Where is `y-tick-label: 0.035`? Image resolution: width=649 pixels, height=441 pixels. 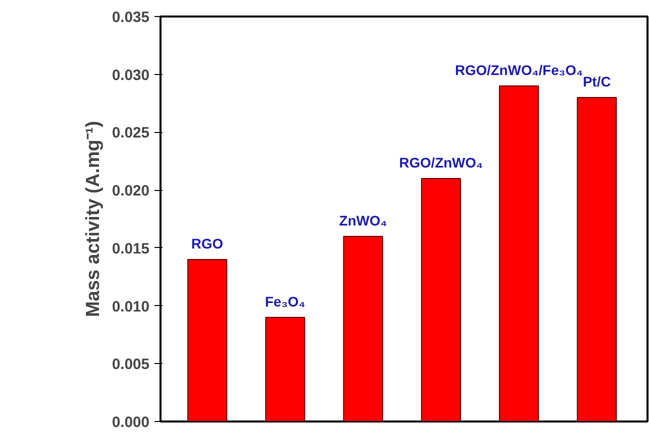
y-tick-label: 0.035 is located at coordinates (131, 17).